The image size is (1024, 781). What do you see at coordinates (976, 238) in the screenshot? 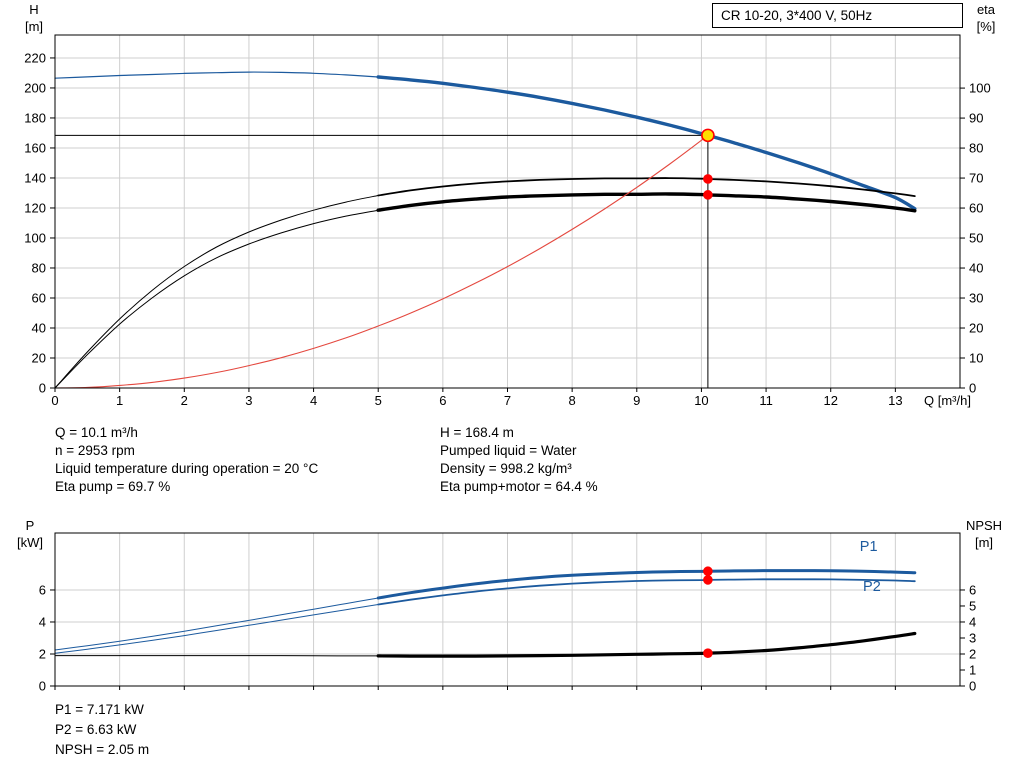
I see `y-right-tick-label: 50` at bounding box center [976, 238].